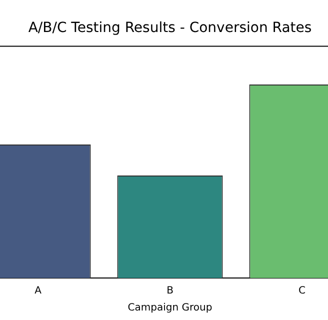 Image resolution: width=328 pixels, height=320 pixels. What do you see at coordinates (170, 291) in the screenshot?
I see `x-tick-label: B` at bounding box center [170, 291].